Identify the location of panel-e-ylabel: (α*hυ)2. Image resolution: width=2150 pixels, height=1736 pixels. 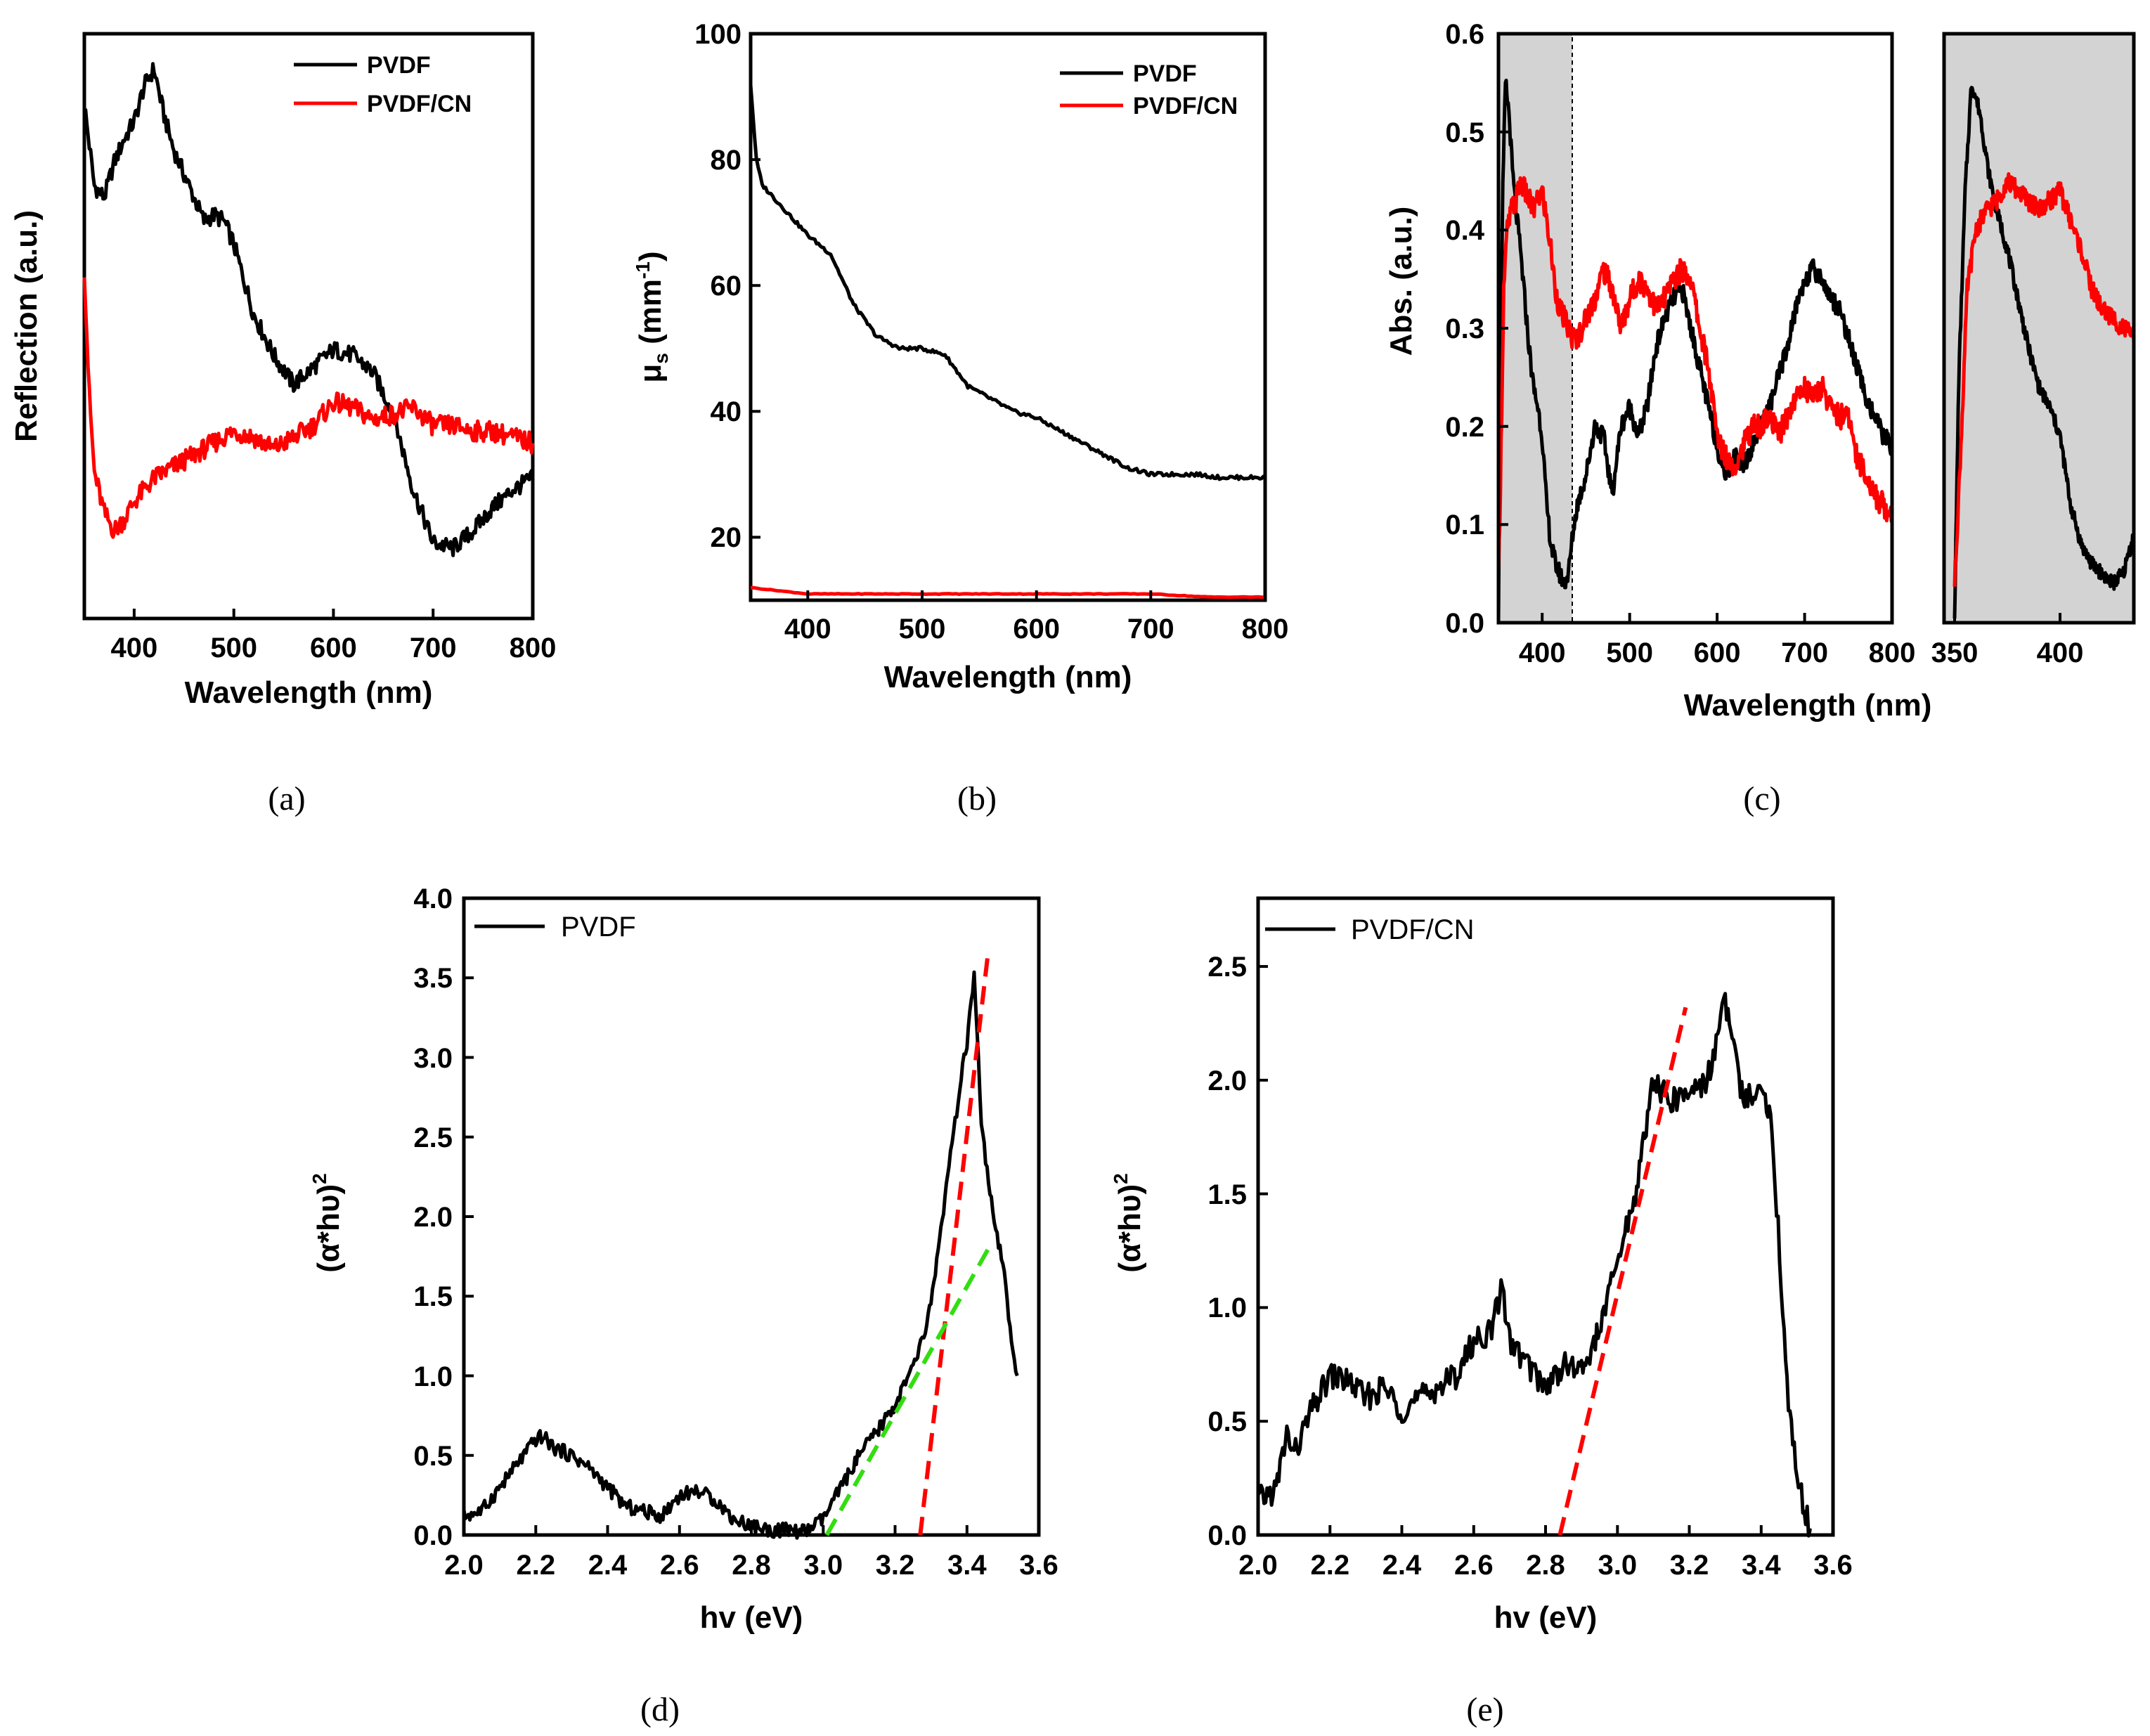
(1128, 1223).